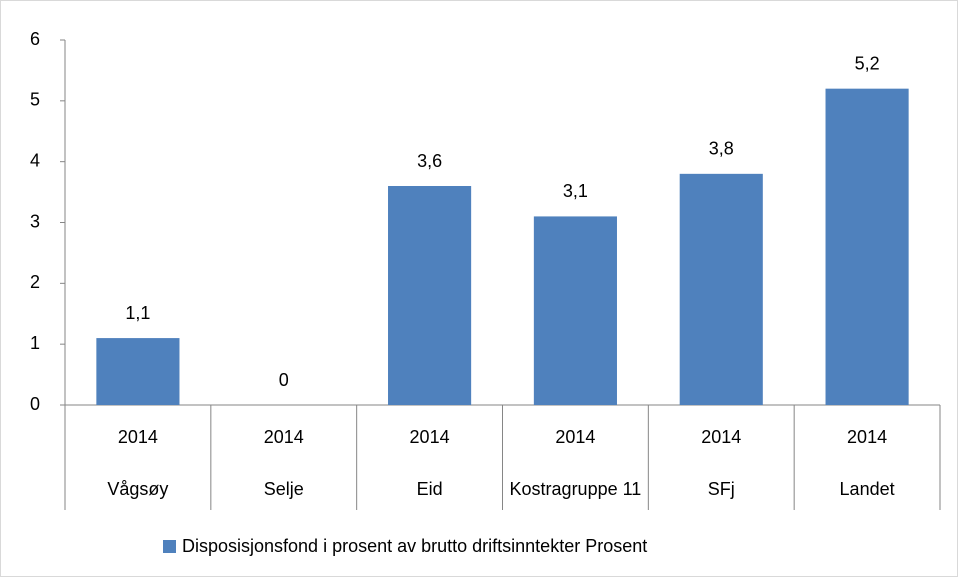 The height and width of the screenshot is (578, 959). What do you see at coordinates (284, 489) in the screenshot?
I see `x-tick-label: Selje` at bounding box center [284, 489].